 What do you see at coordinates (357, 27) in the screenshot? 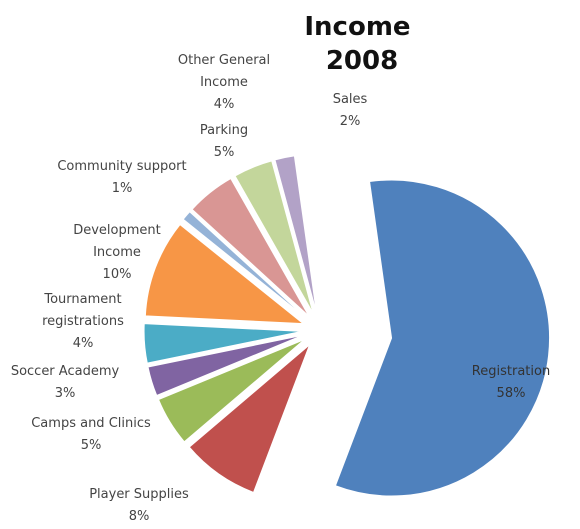
I see `chart-title-line-1: Income` at bounding box center [357, 27].